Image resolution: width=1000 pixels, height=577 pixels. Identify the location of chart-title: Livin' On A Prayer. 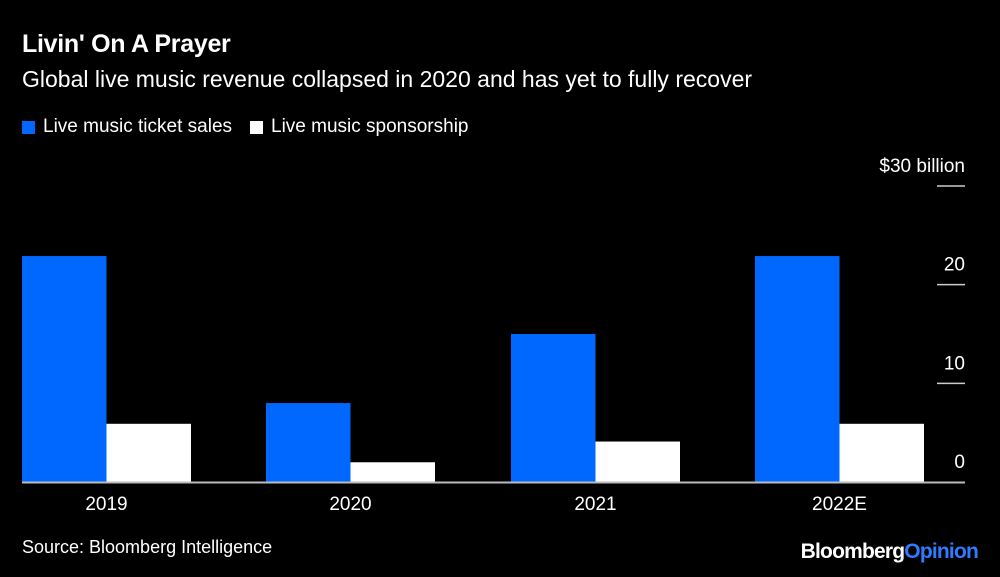
(126, 44).